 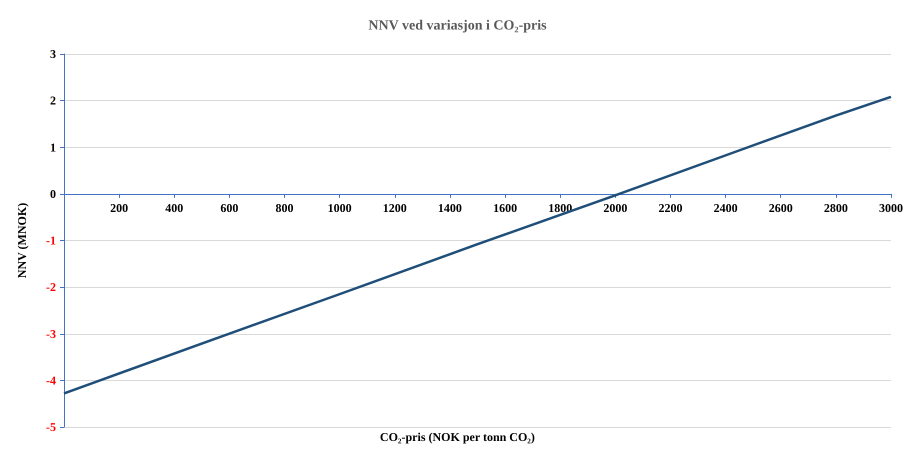 What do you see at coordinates (560, 207) in the screenshot?
I see `x-tick-label: 1800` at bounding box center [560, 207].